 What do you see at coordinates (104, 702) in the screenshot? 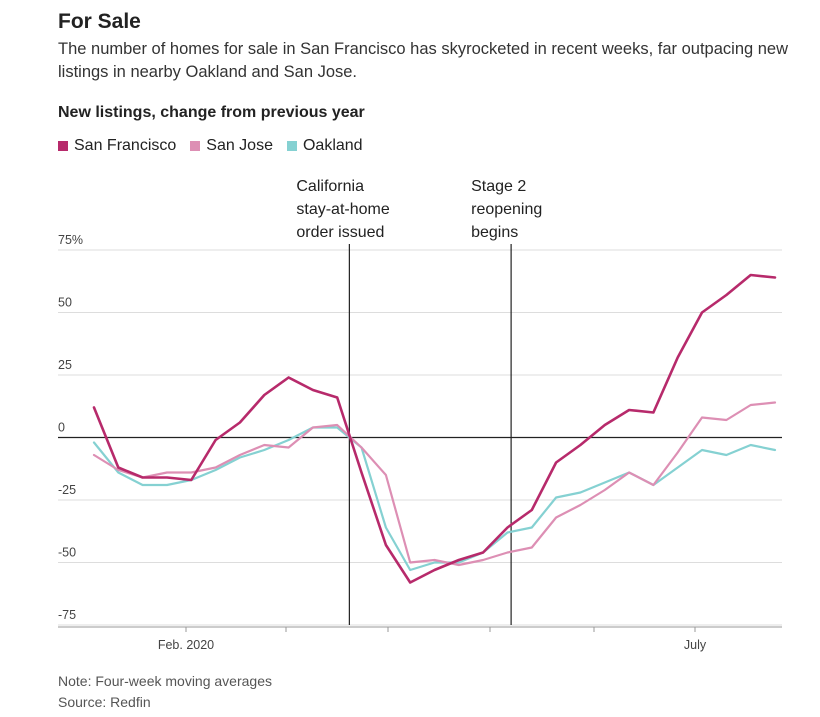
I see `source-text: Source: Redfin` at bounding box center [104, 702].